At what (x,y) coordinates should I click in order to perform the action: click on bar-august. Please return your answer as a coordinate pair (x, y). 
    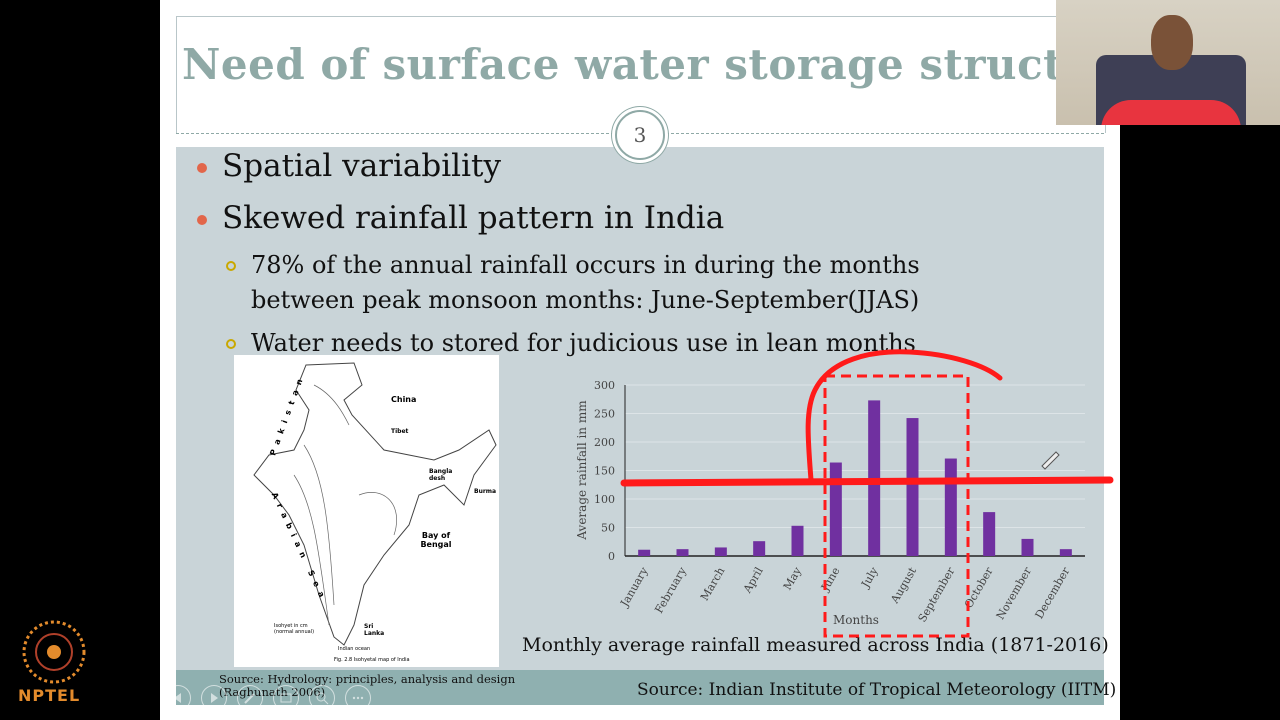
    Looking at the image, I should click on (912, 487).